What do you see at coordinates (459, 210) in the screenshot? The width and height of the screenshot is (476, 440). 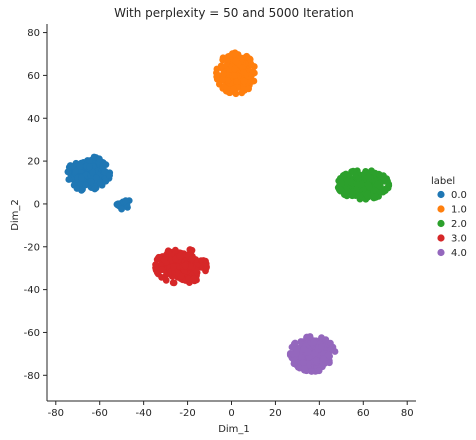 I see `legend-label: 1.0` at bounding box center [459, 210].